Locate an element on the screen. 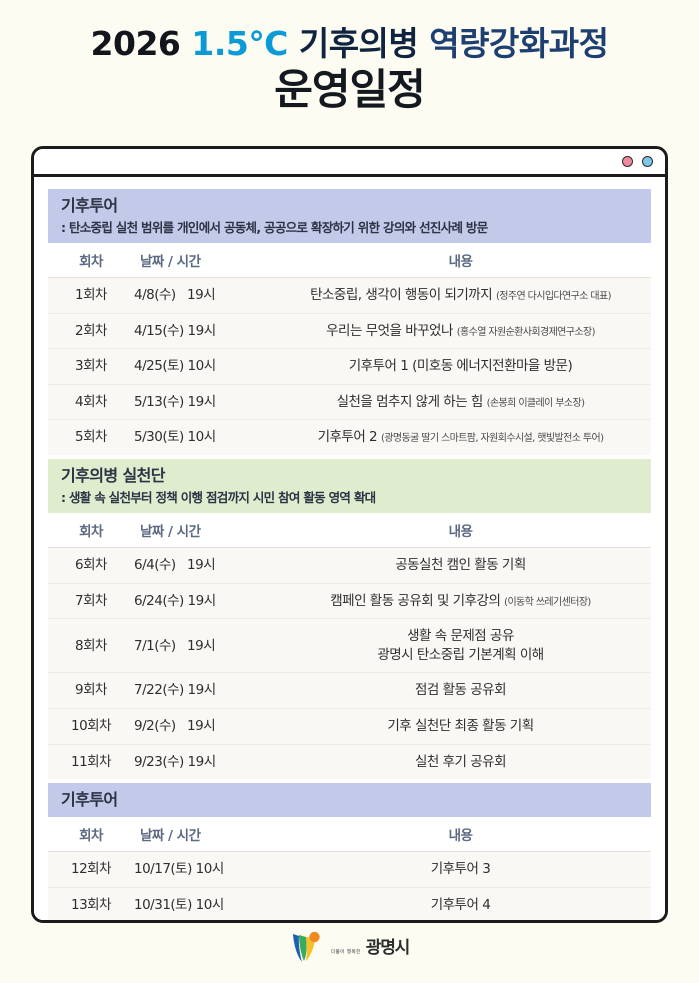 This screenshot has height=983, width=699. cell-datetime: 7/22(수) 19시 is located at coordinates (202, 691).